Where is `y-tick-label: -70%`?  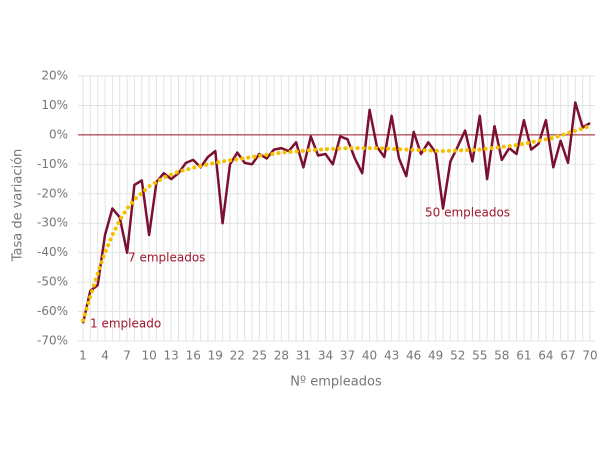
y-tick-label: -70% is located at coordinates (52, 341).